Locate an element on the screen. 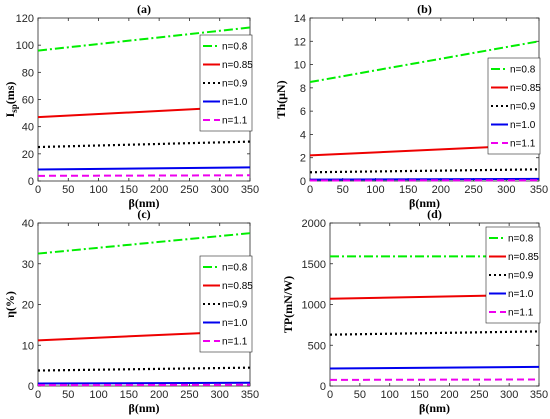 This screenshot has height=419, width=550. panel-title: (b) is located at coordinates (424, 9).